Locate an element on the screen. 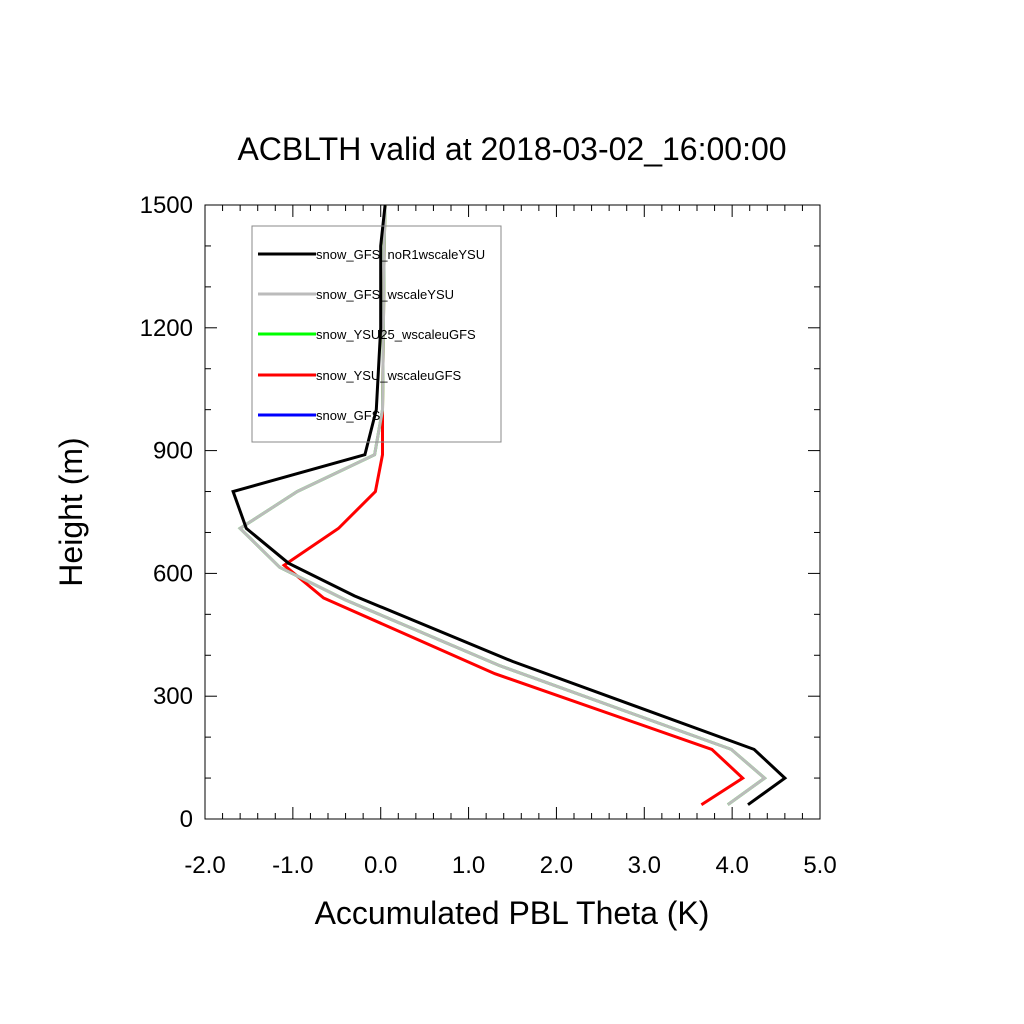 The width and height of the screenshot is (1024, 1024). x-tick-label: 1.0 is located at coordinates (468, 865).